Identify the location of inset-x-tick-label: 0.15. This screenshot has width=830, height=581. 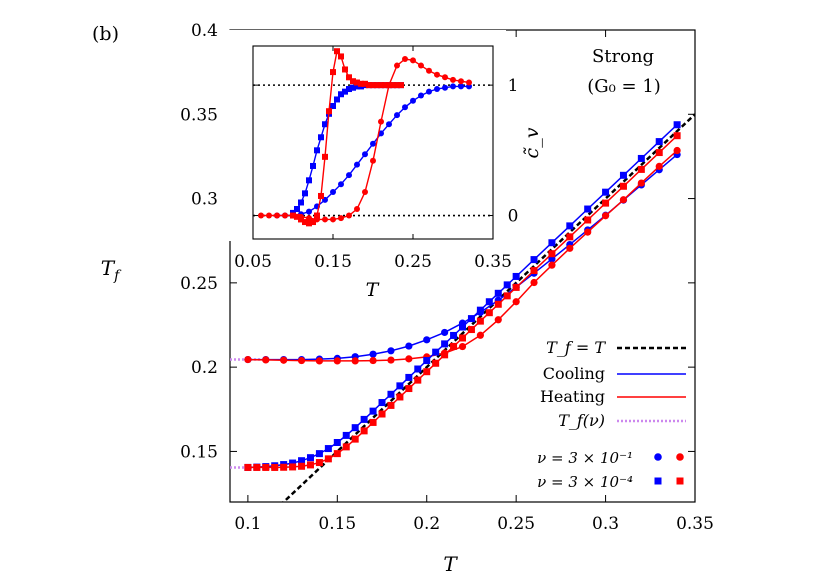
(333, 262).